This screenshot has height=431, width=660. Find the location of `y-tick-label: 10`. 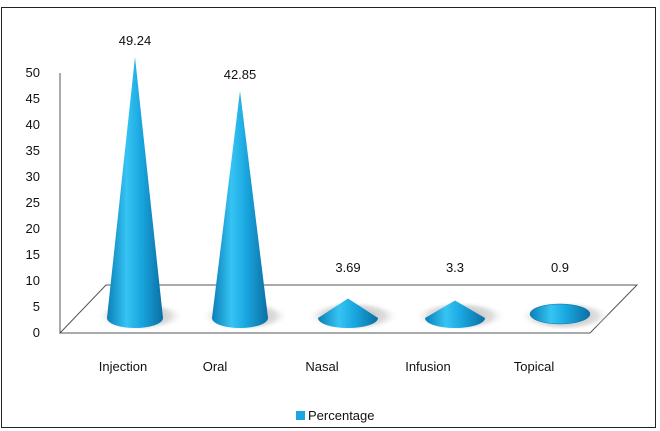

y-tick-label: 10 is located at coordinates (33, 280).